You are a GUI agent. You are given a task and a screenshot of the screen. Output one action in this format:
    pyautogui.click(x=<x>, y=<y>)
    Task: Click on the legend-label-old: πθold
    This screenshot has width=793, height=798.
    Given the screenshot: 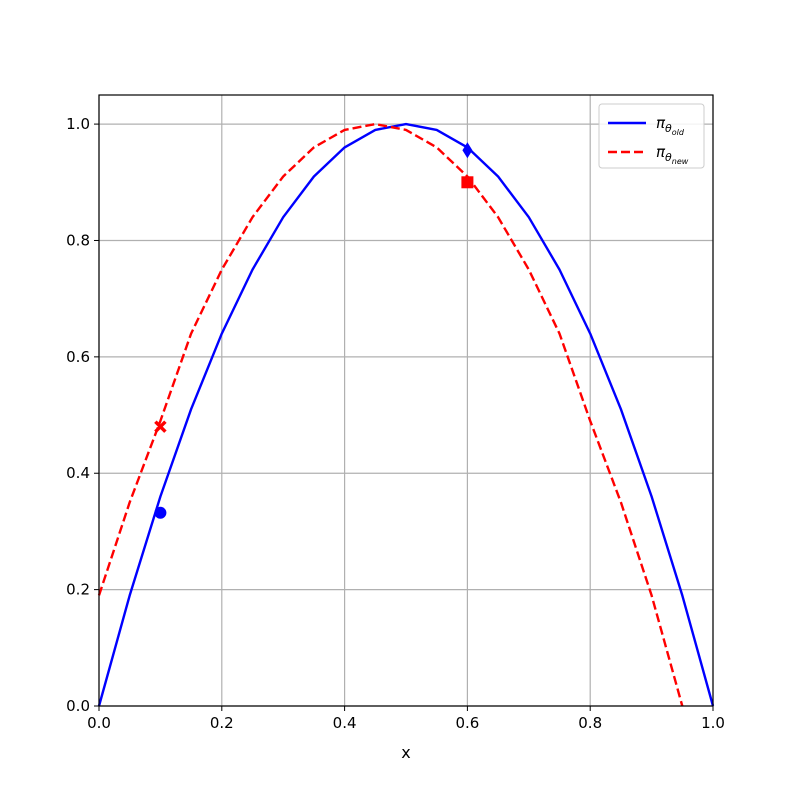 What is the action you would take?
    pyautogui.click(x=670, y=125)
    